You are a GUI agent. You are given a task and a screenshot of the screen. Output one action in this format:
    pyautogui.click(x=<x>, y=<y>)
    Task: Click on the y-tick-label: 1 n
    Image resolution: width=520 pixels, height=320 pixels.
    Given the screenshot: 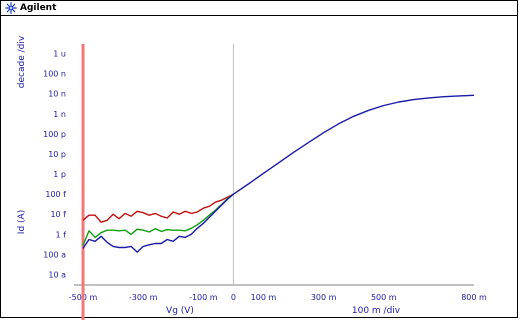 What is the action you would take?
    pyautogui.click(x=59, y=114)
    